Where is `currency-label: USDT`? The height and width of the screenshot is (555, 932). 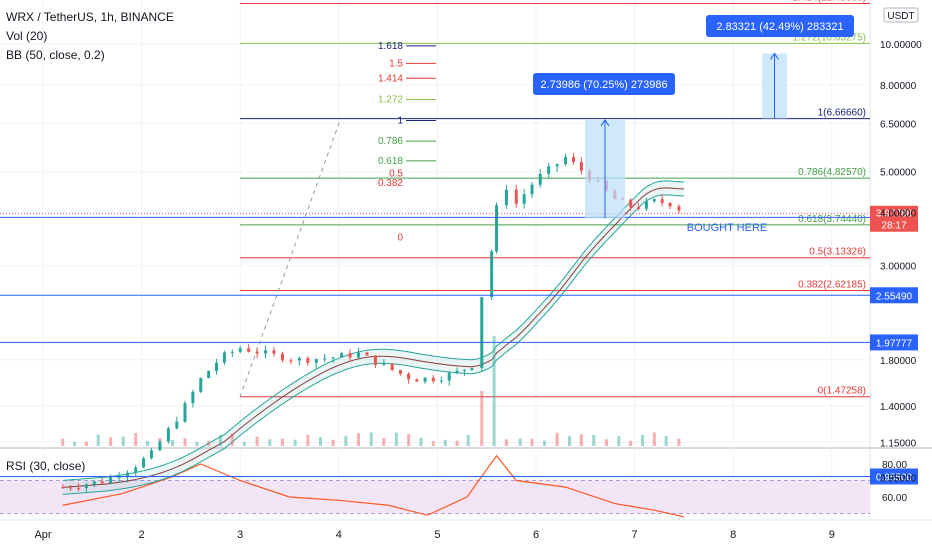
currency-label: USDT is located at coordinates (900, 16).